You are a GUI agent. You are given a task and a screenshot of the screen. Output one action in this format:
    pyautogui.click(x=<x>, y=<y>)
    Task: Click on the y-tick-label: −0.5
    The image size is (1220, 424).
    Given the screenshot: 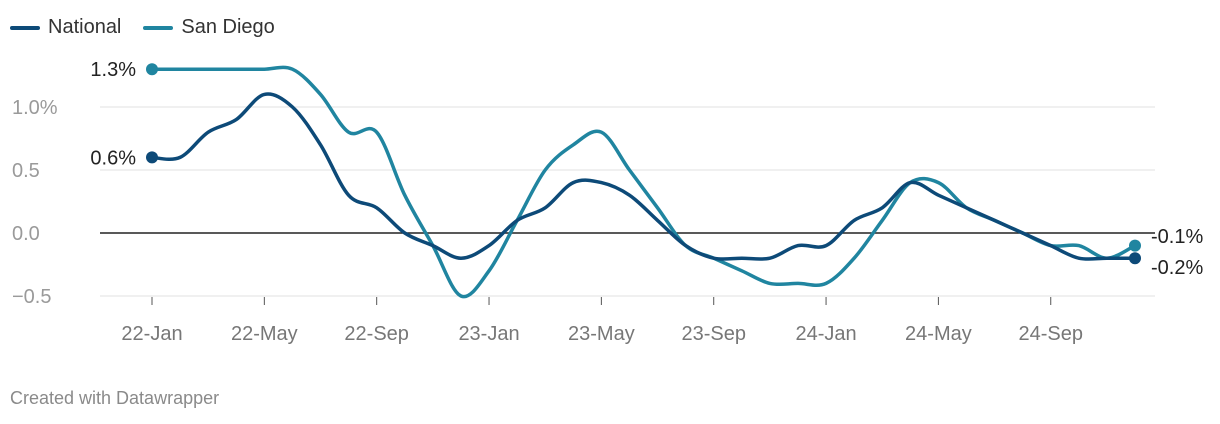 What is the action you would take?
    pyautogui.click(x=31, y=297)
    